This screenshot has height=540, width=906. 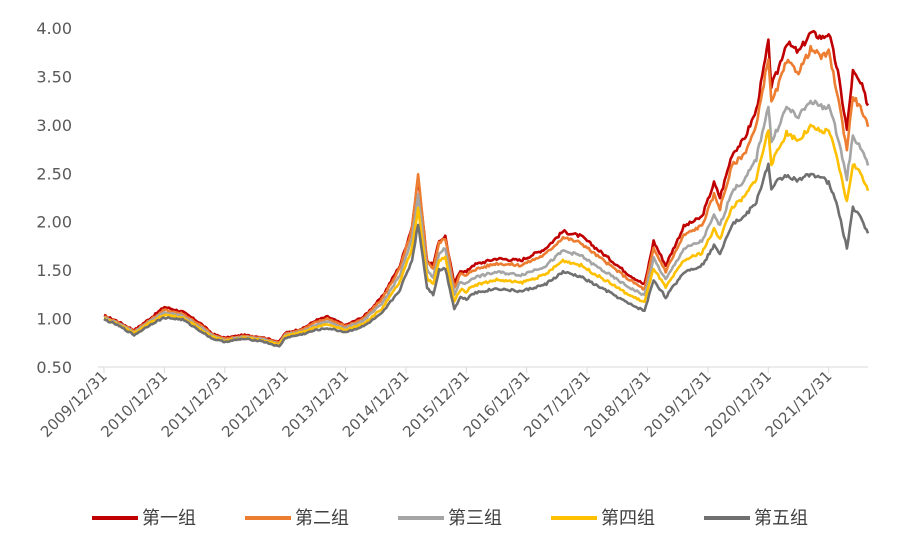 What do you see at coordinates (475, 518) in the screenshot?
I see `legend-label: 第三组` at bounding box center [475, 518].